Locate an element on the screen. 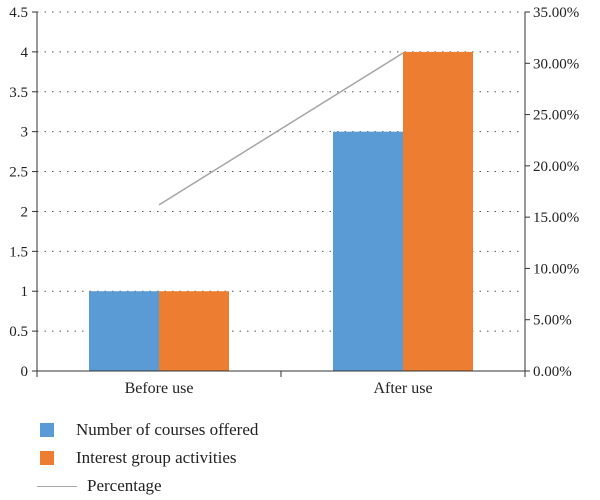  left-tick-label: 4 is located at coordinates (25, 53).